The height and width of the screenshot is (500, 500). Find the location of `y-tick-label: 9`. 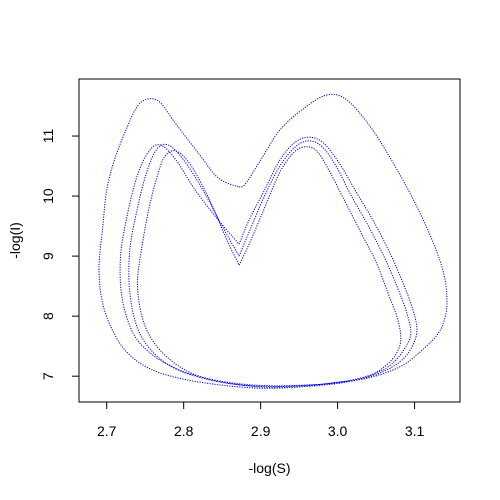

y-tick-label: 9 is located at coordinates (48, 256).